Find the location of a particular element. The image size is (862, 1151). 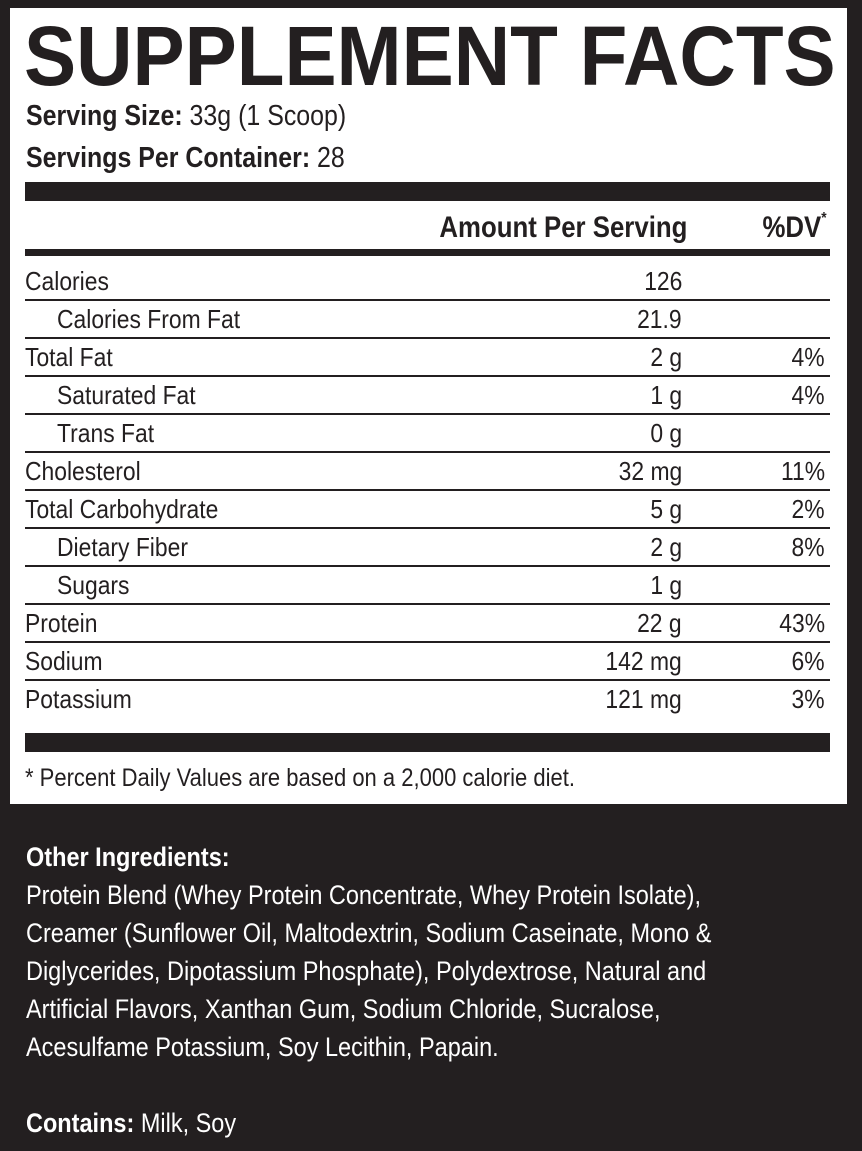

nutrient-amount: 22 g is located at coordinates (659, 623).